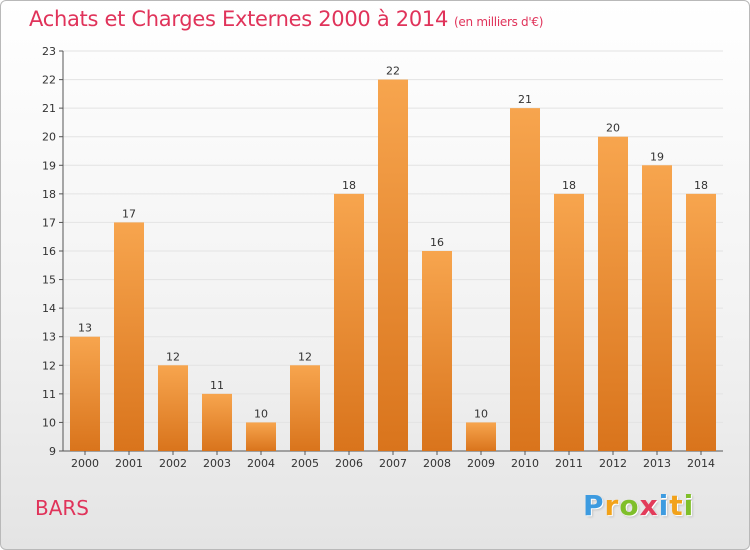  I want to click on y-tick-label: 15, so click(49, 280).